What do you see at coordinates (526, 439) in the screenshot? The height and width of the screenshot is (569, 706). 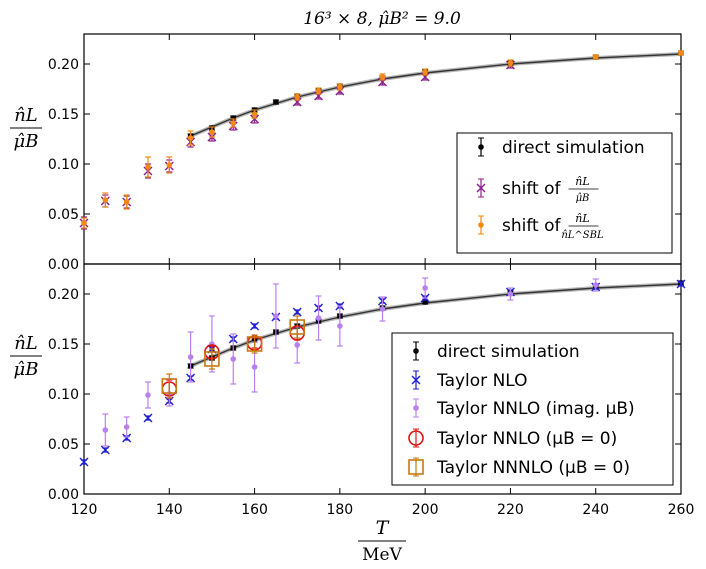 I see `legend-label: Taylor NNLO (μB = 0)` at bounding box center [526, 439].